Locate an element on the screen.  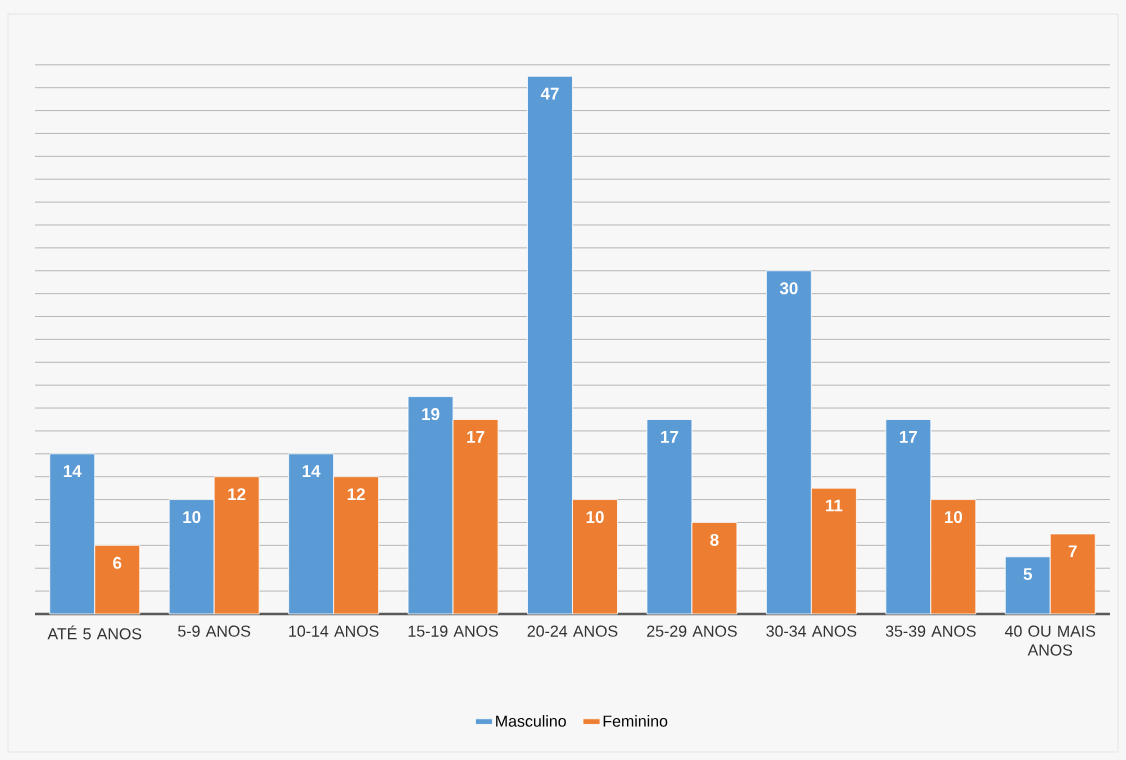
data-label: 5 is located at coordinates (1027, 574).